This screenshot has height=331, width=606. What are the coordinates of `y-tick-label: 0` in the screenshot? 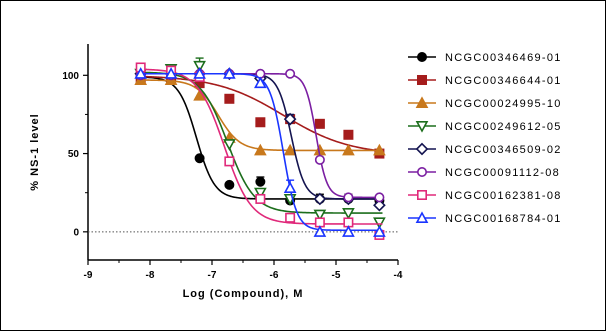 It's located at (76, 232).